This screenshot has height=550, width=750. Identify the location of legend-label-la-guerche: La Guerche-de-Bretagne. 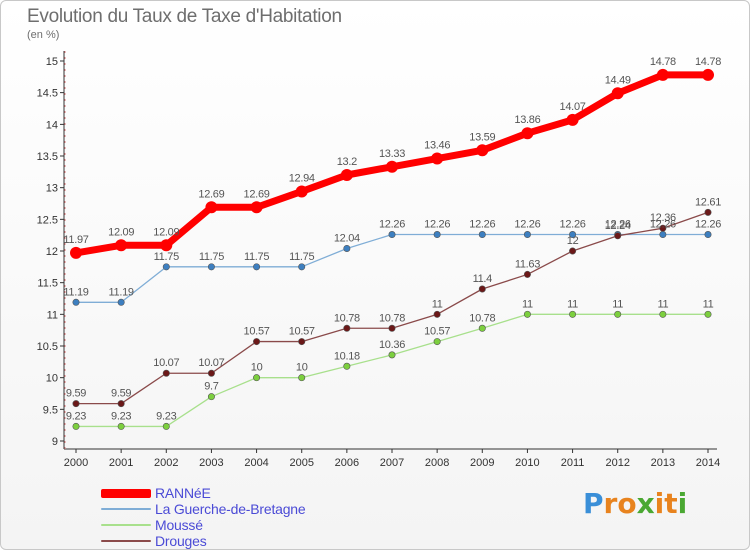
(230, 509).